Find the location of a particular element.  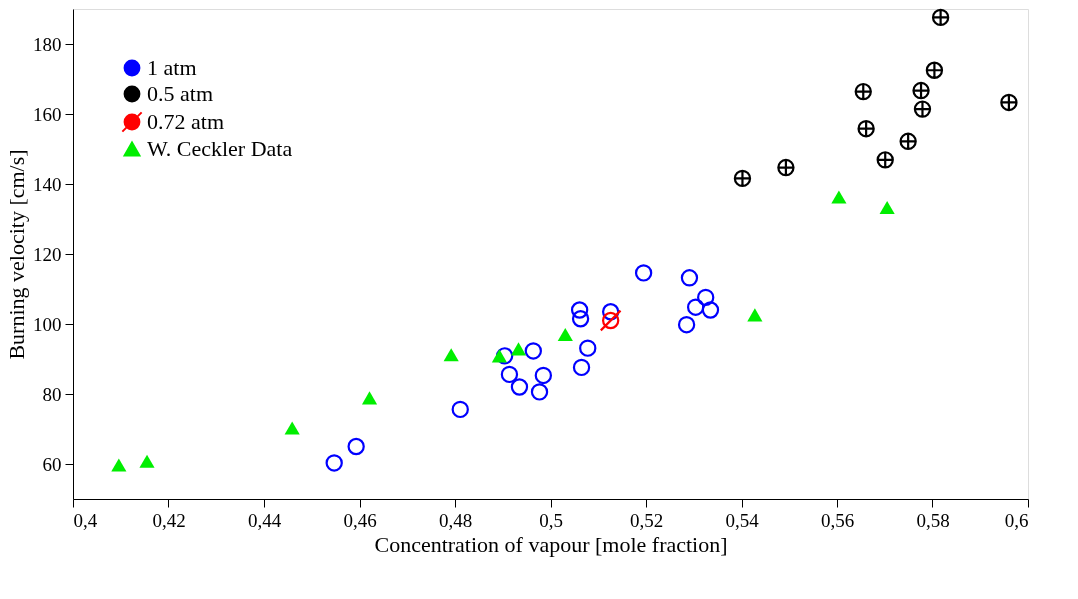

legend-label: 0.5 atm is located at coordinates (180, 93).